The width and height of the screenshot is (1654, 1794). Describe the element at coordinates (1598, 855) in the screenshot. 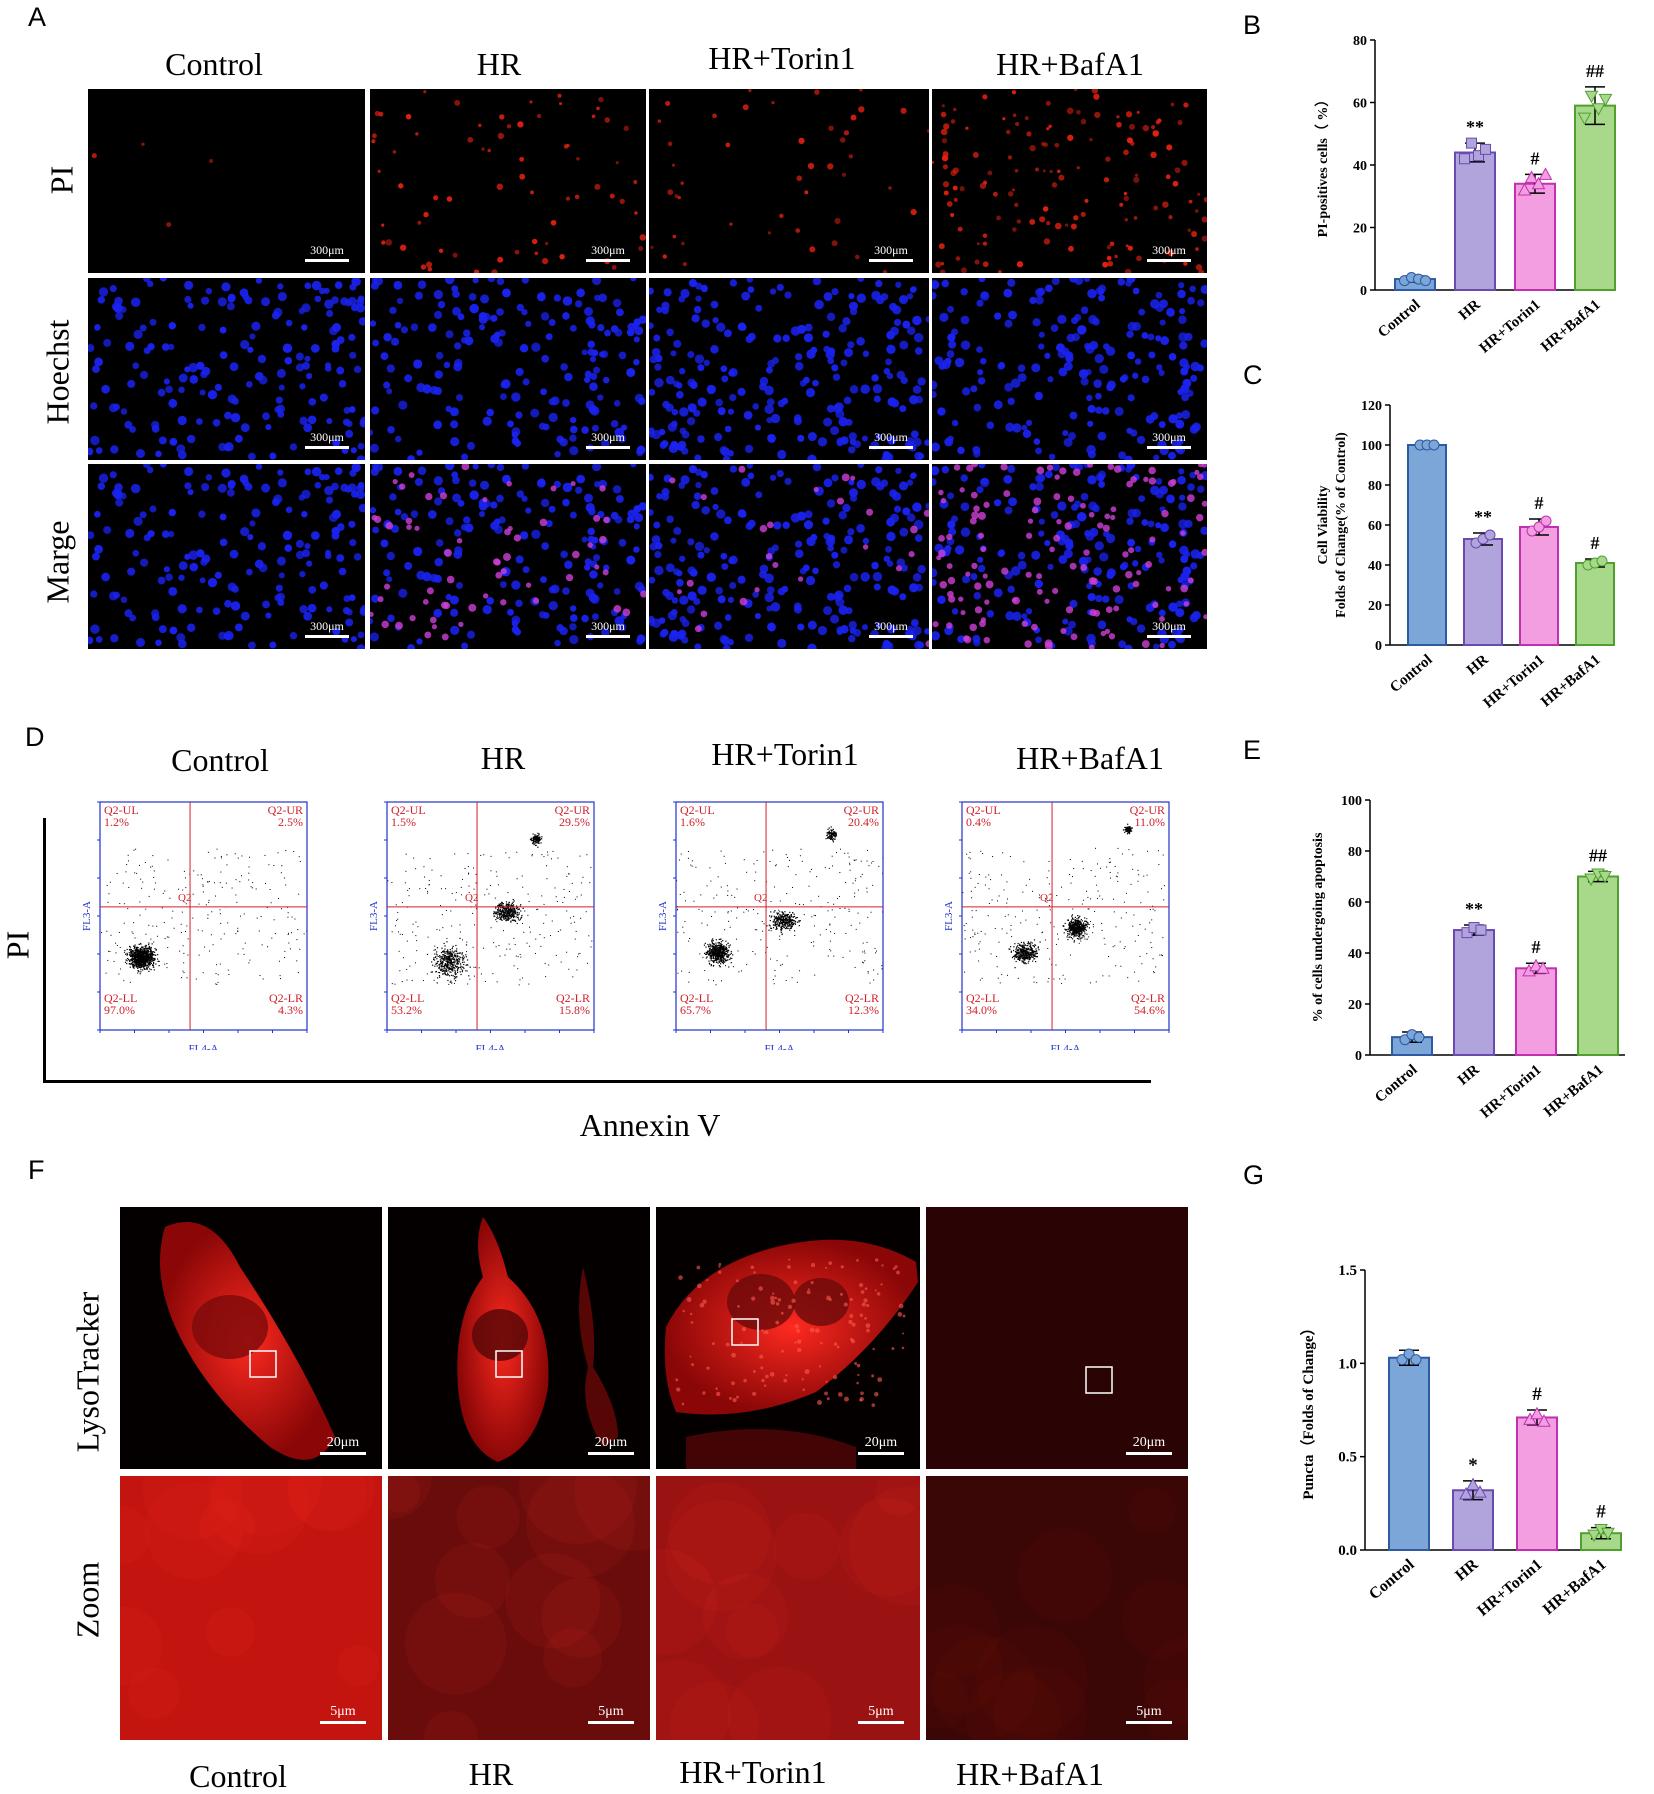

I see `significance-marker: ##` at that location.